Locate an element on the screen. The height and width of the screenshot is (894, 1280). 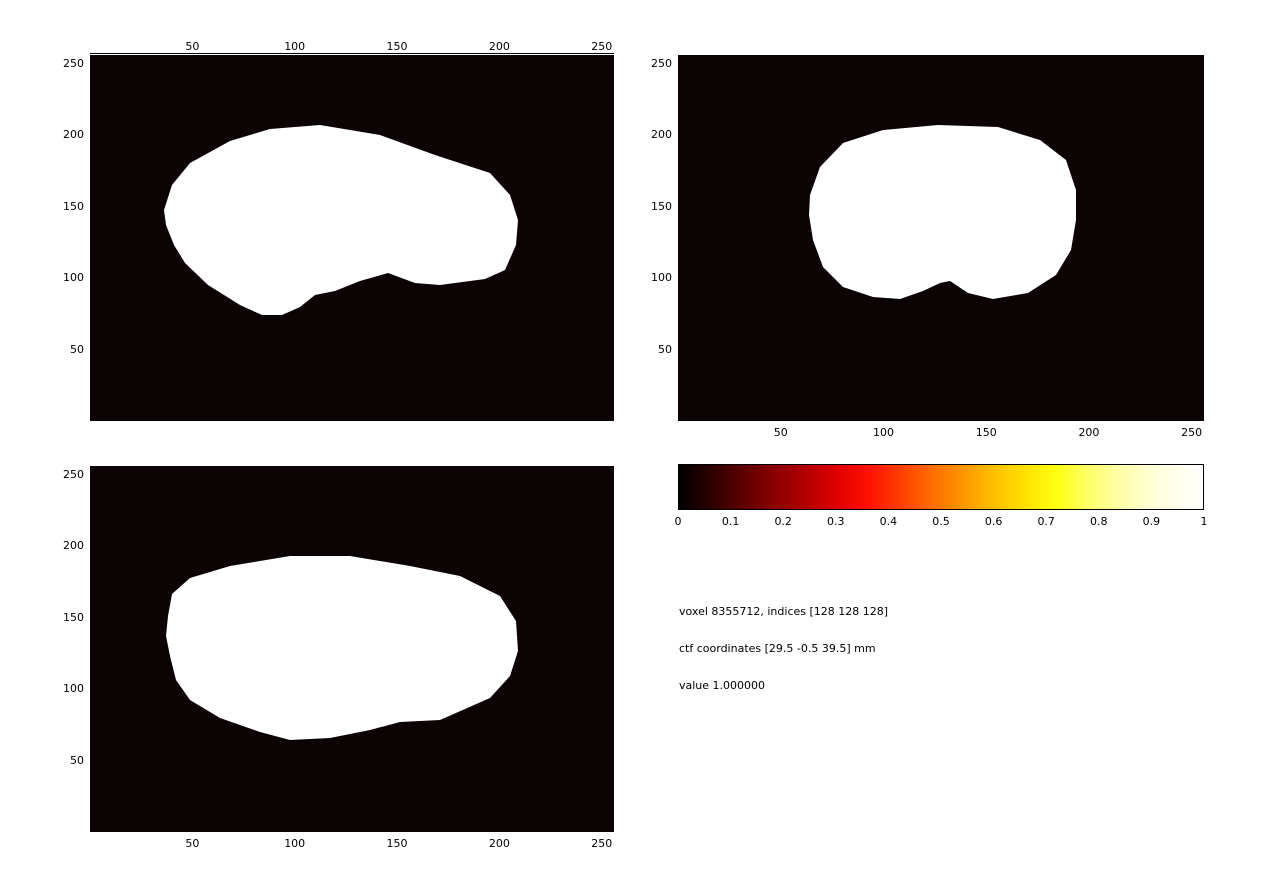
colorbar-tick-label: 0.5 is located at coordinates (941, 521).